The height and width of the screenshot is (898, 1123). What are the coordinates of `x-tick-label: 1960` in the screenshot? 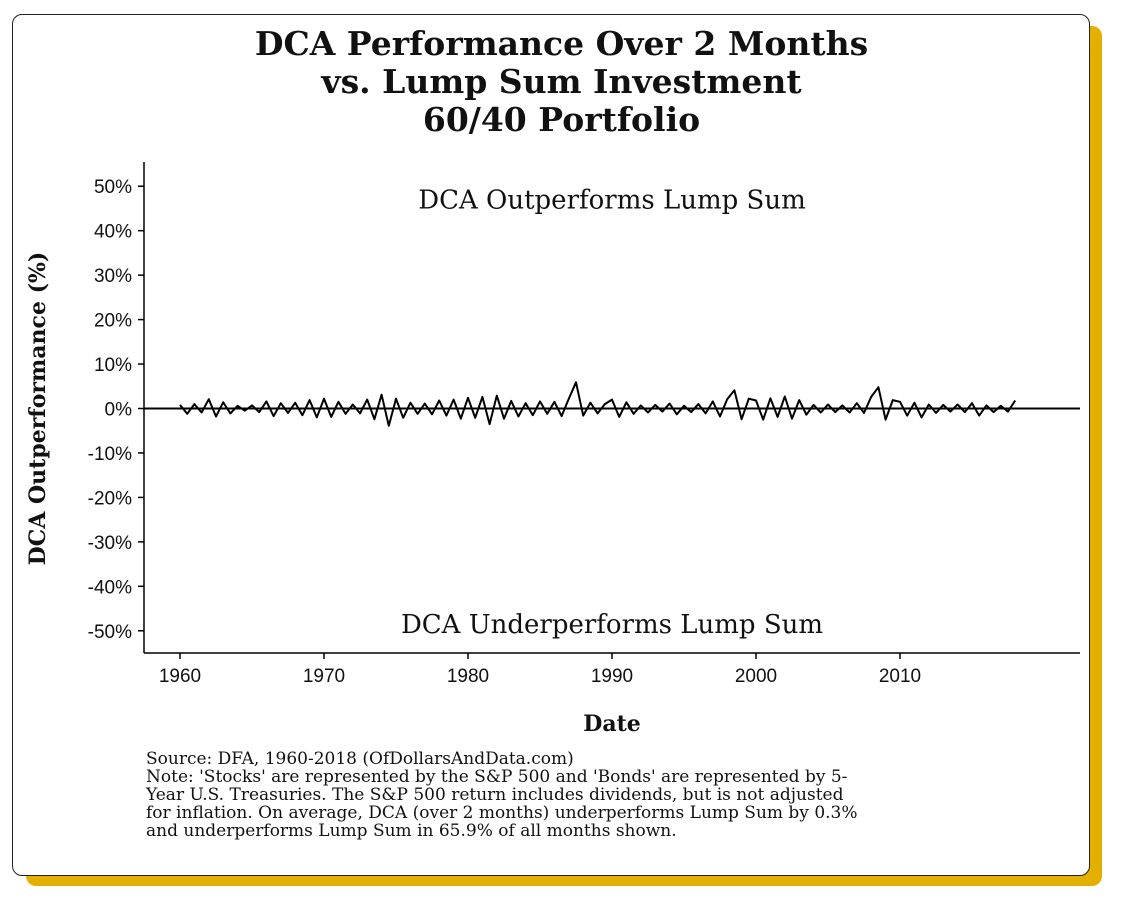 It's located at (180, 676).